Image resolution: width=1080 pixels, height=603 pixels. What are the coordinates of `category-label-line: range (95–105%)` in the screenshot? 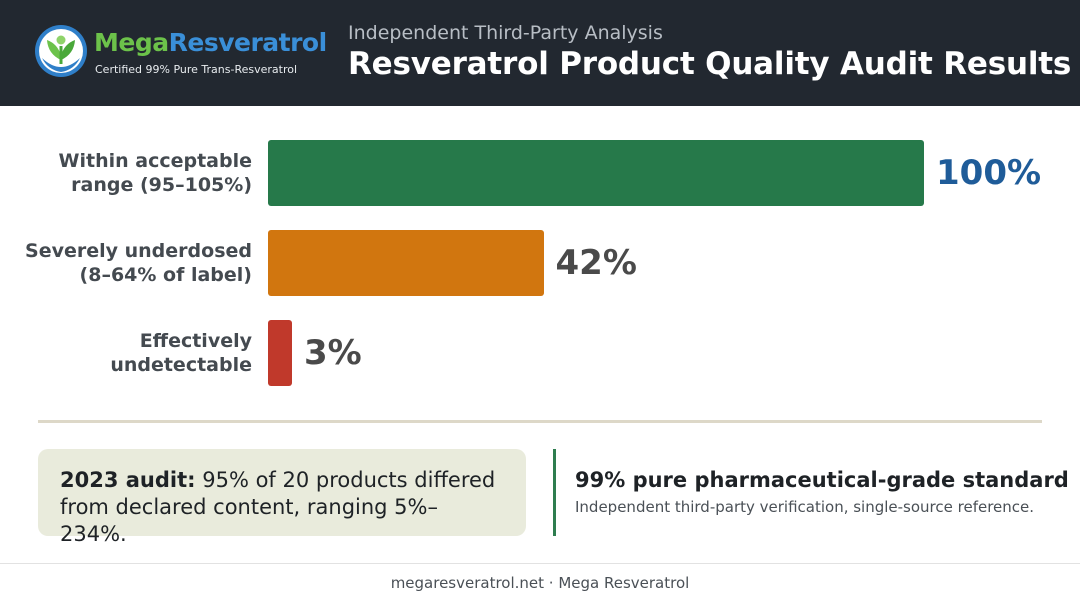 It's located at (161, 185).